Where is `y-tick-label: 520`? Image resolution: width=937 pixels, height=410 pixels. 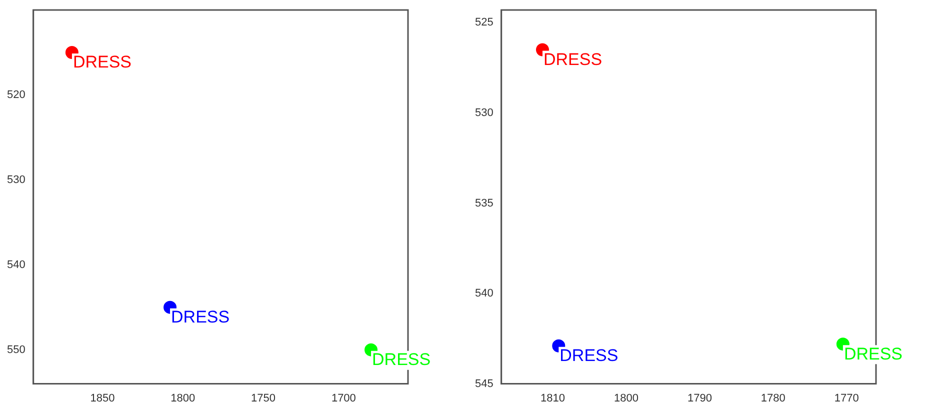
y-tick-label: 520 is located at coordinates (16, 94).